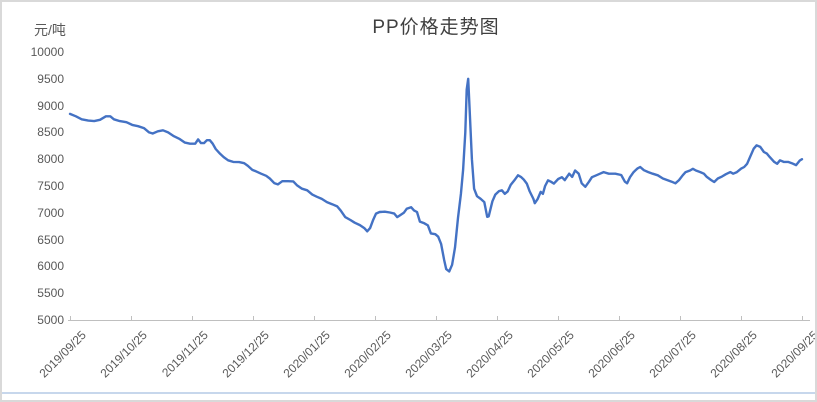 The image size is (817, 402). I want to click on y-axis-tick-label: 9500, so click(50, 78).